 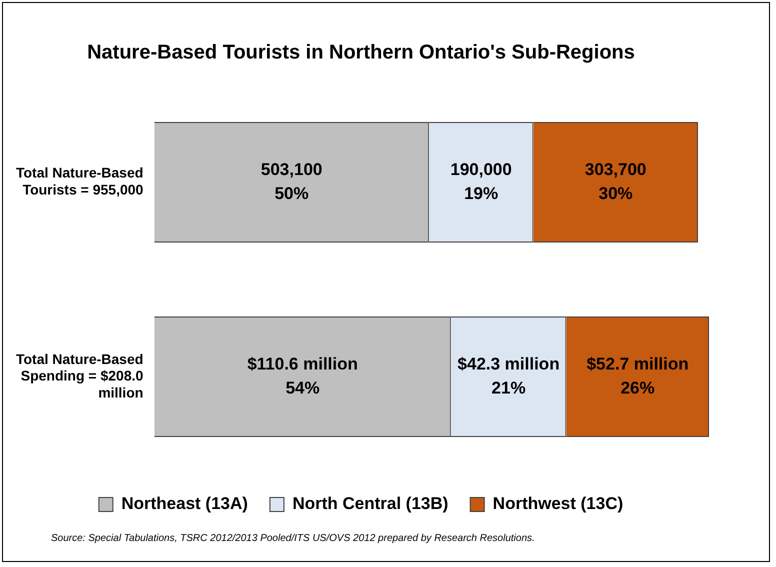 What do you see at coordinates (509, 376) in the screenshot?
I see `data-label: $42.3 million 21%` at bounding box center [509, 376].